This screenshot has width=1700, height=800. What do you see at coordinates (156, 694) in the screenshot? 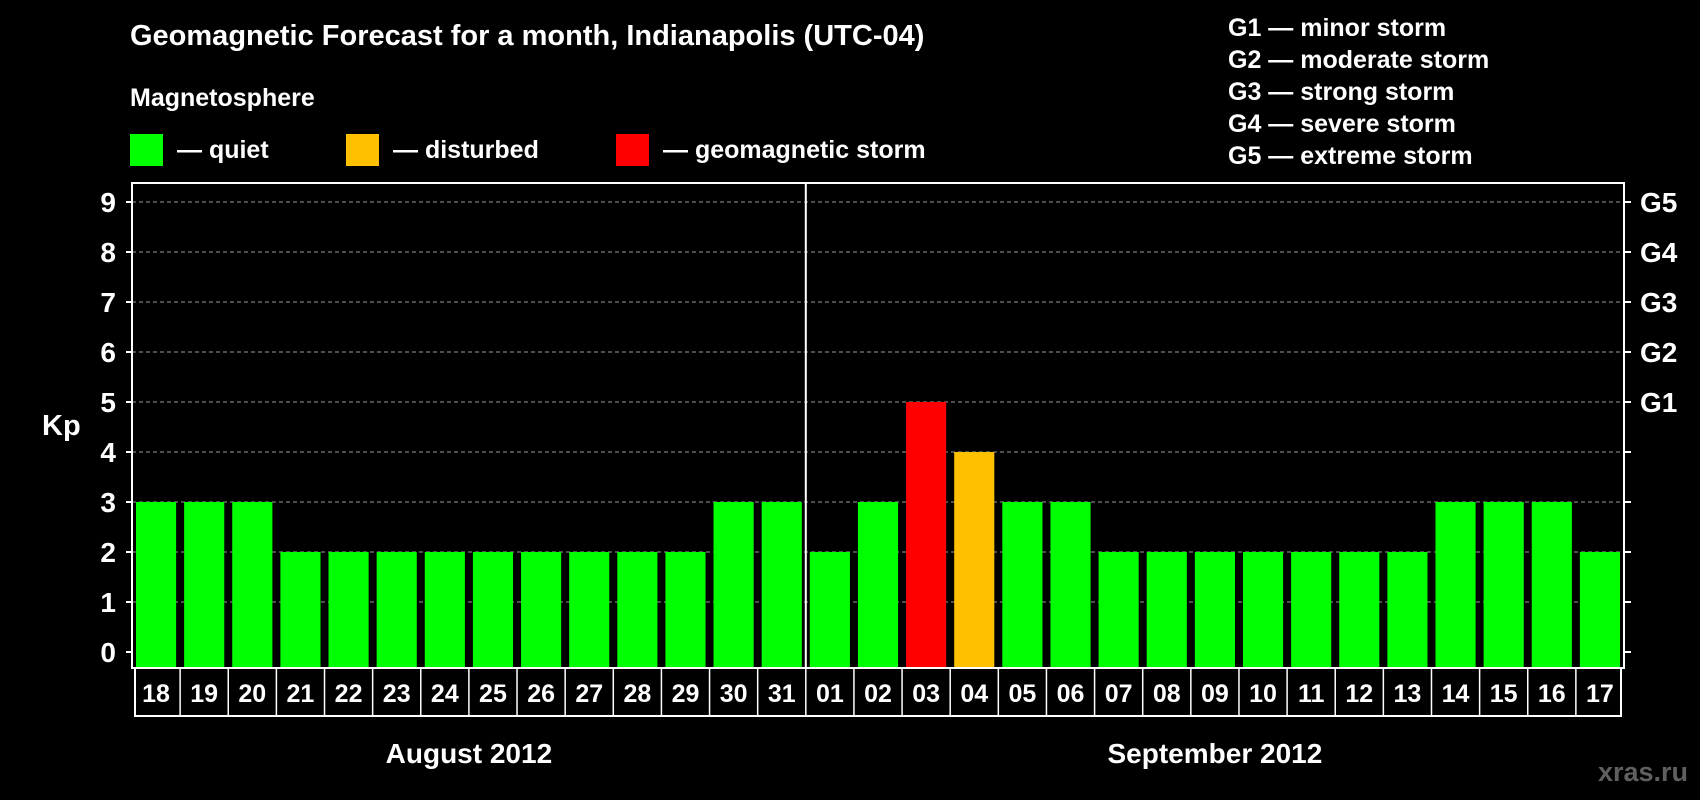
I see `date-label-18: 18` at bounding box center [156, 694].